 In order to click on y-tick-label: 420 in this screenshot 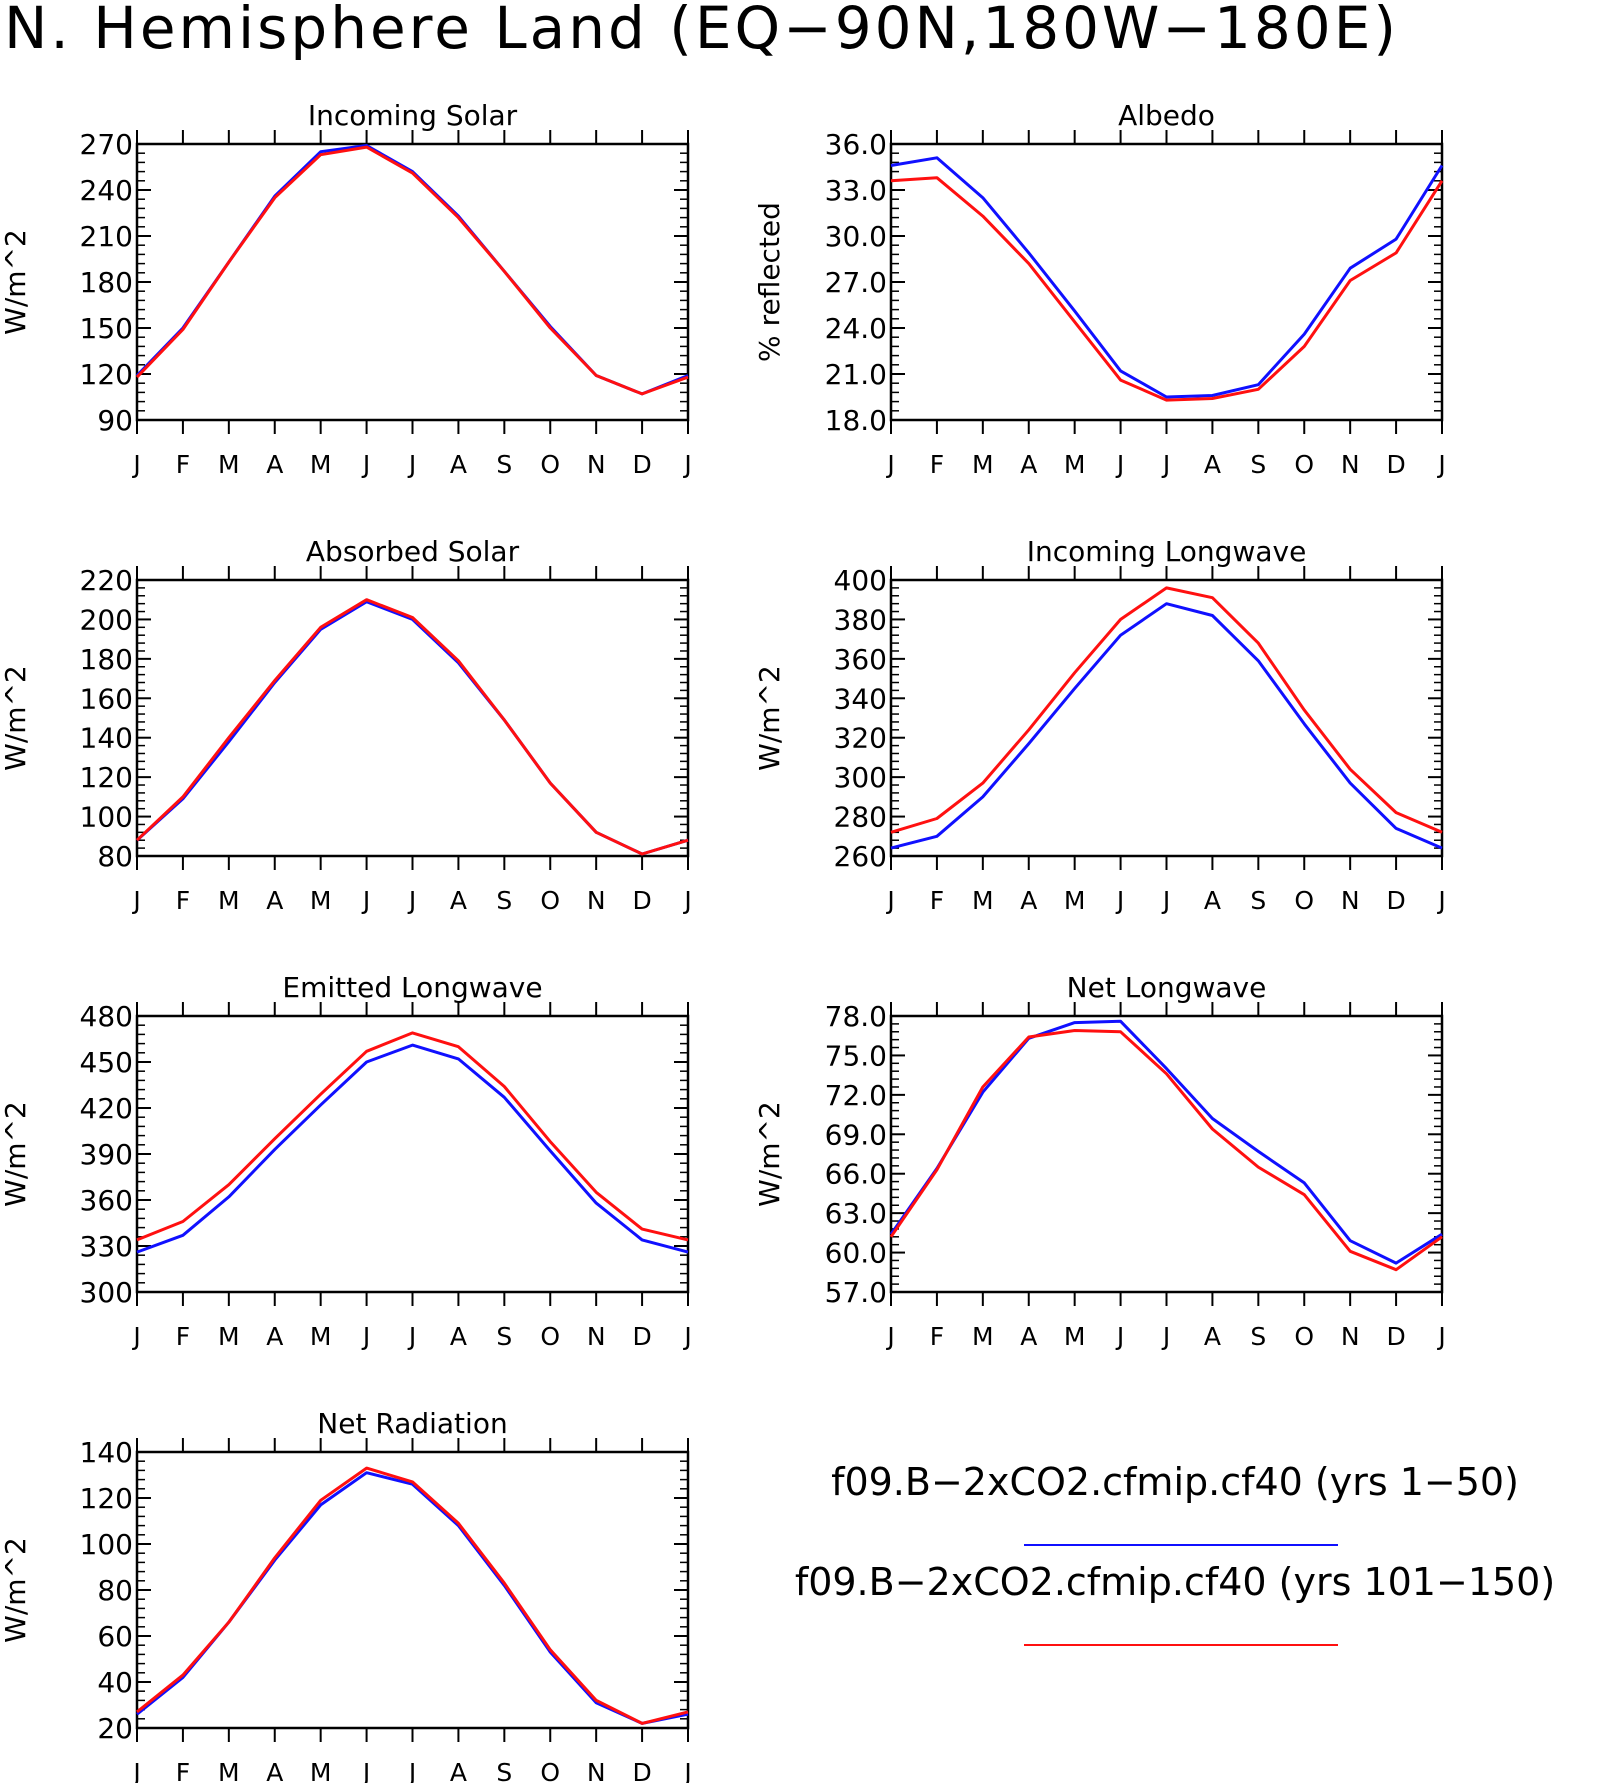, I will do `click(106, 1108)`.